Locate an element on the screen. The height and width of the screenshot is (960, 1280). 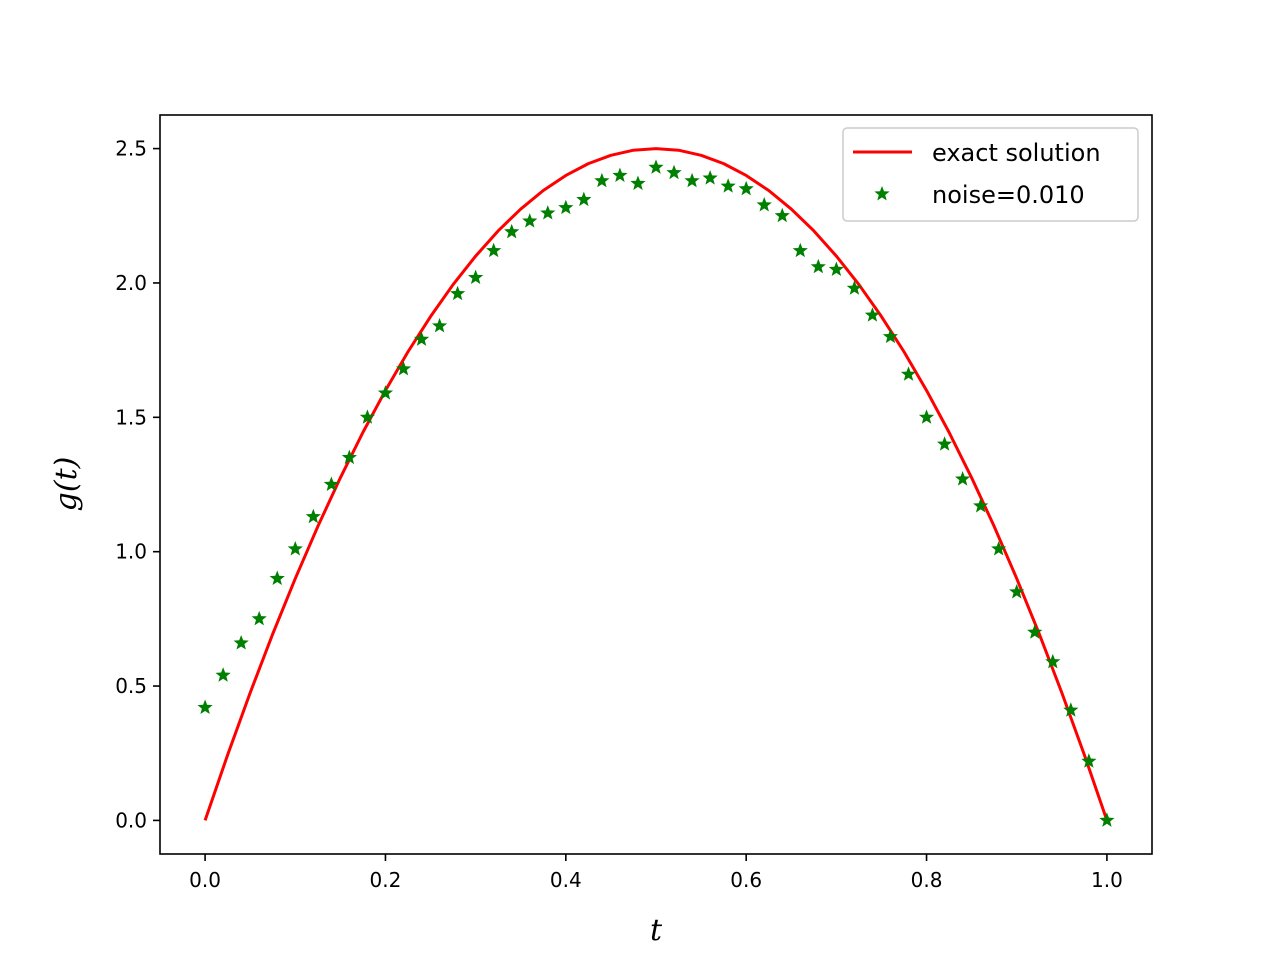
x-tick-label: 0.8 is located at coordinates (927, 880).